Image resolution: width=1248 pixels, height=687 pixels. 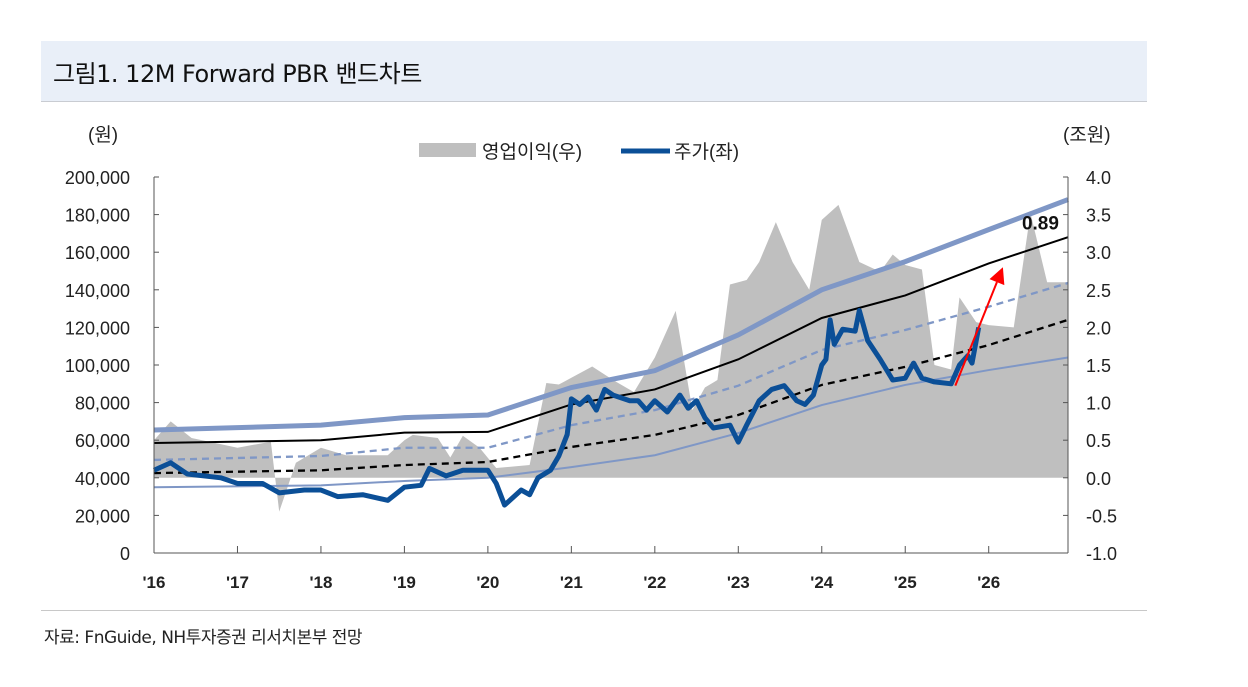 What do you see at coordinates (97, 216) in the screenshot?
I see `left-tick-label: 180,000` at bounding box center [97, 216].